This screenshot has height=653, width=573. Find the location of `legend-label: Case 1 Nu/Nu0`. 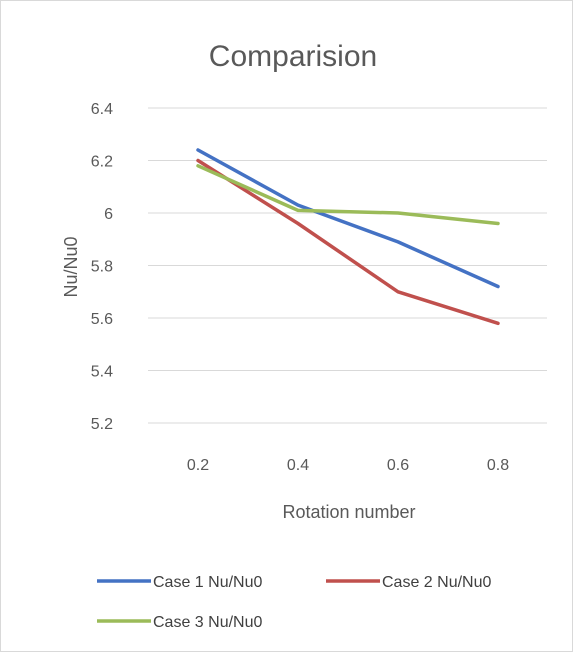

legend-label: Case 1 Nu/Nu0 is located at coordinates (207, 582).